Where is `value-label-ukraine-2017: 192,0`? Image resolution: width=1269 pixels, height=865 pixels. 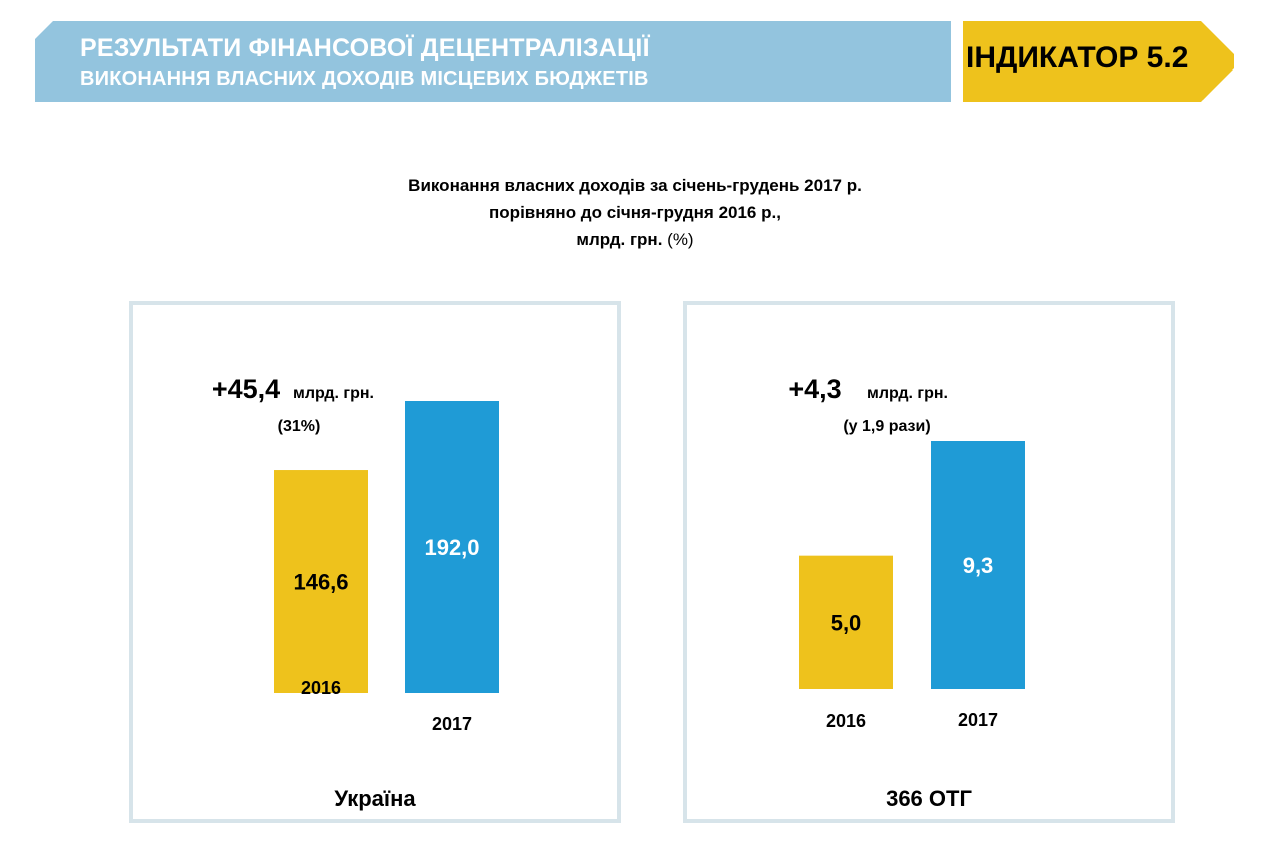
value-label-ukraine-2017: 192,0 is located at coordinates (451, 547).